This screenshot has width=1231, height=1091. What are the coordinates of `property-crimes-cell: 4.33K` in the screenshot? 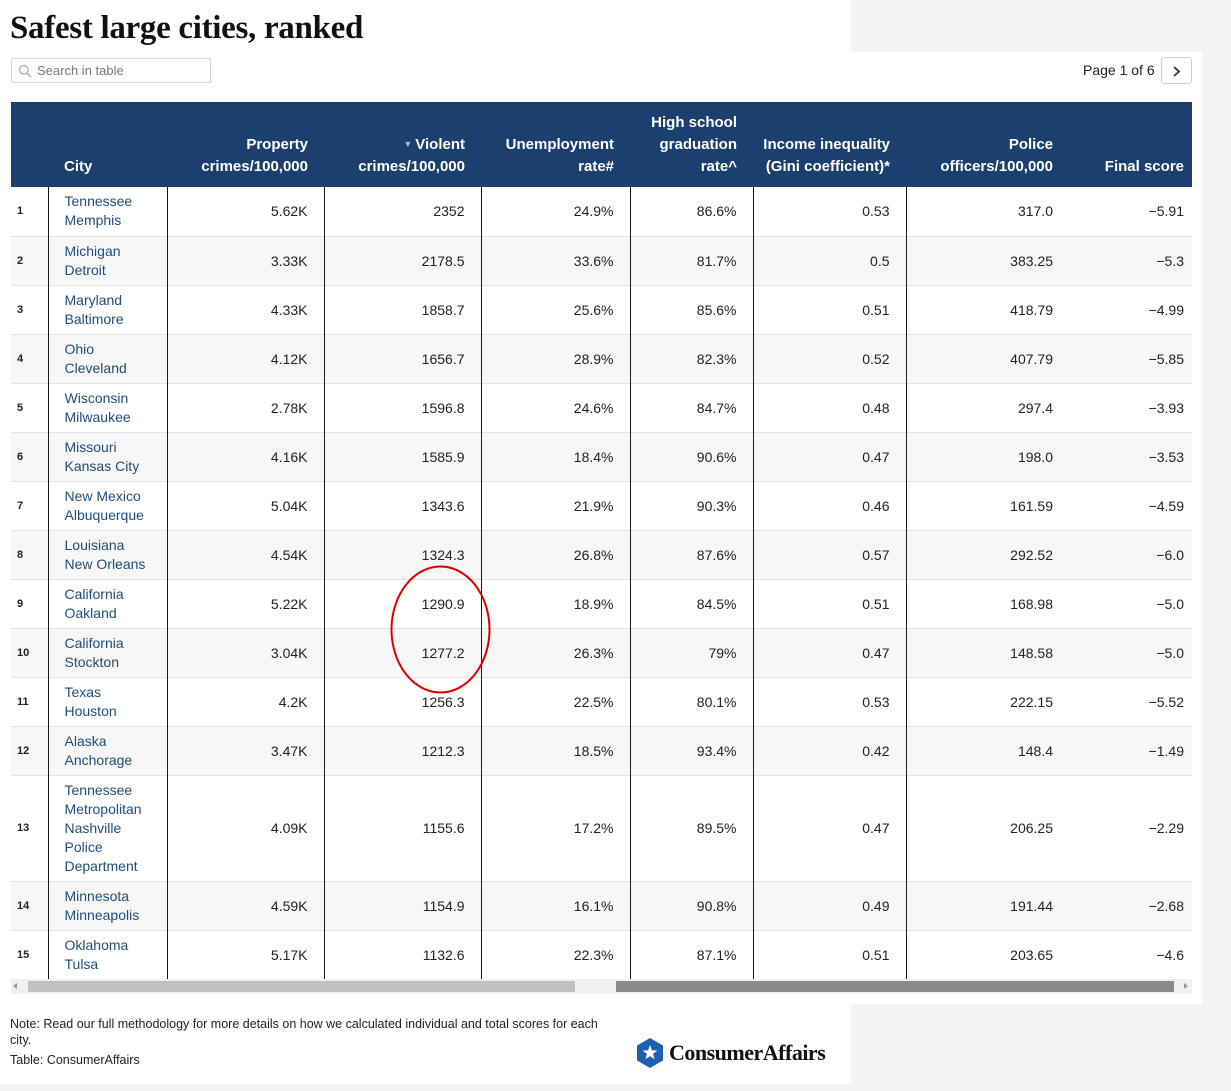 It's located at (245, 309).